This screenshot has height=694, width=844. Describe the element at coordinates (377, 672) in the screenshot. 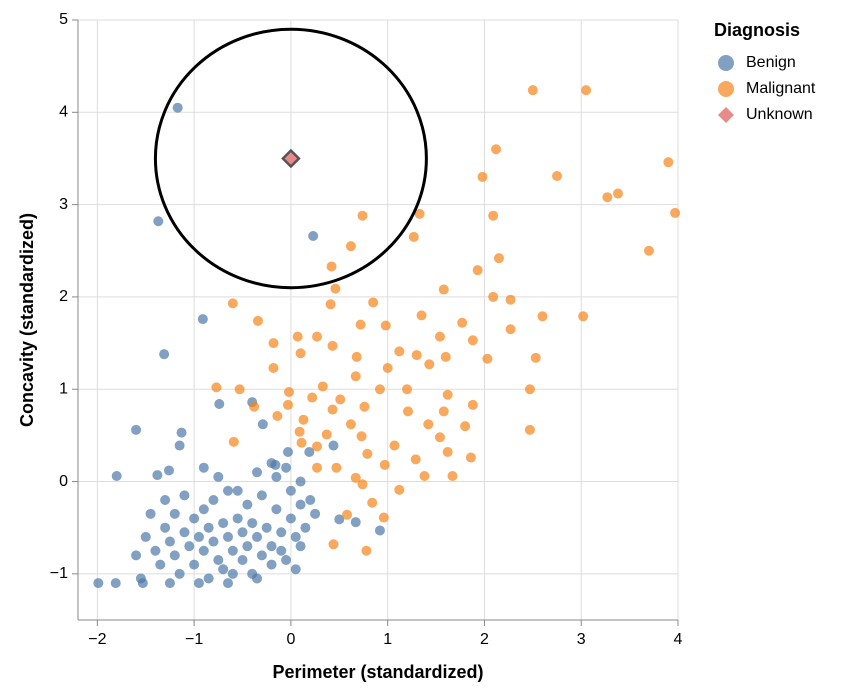

I see `x-axis-title: Perimeter (standardized)` at that location.